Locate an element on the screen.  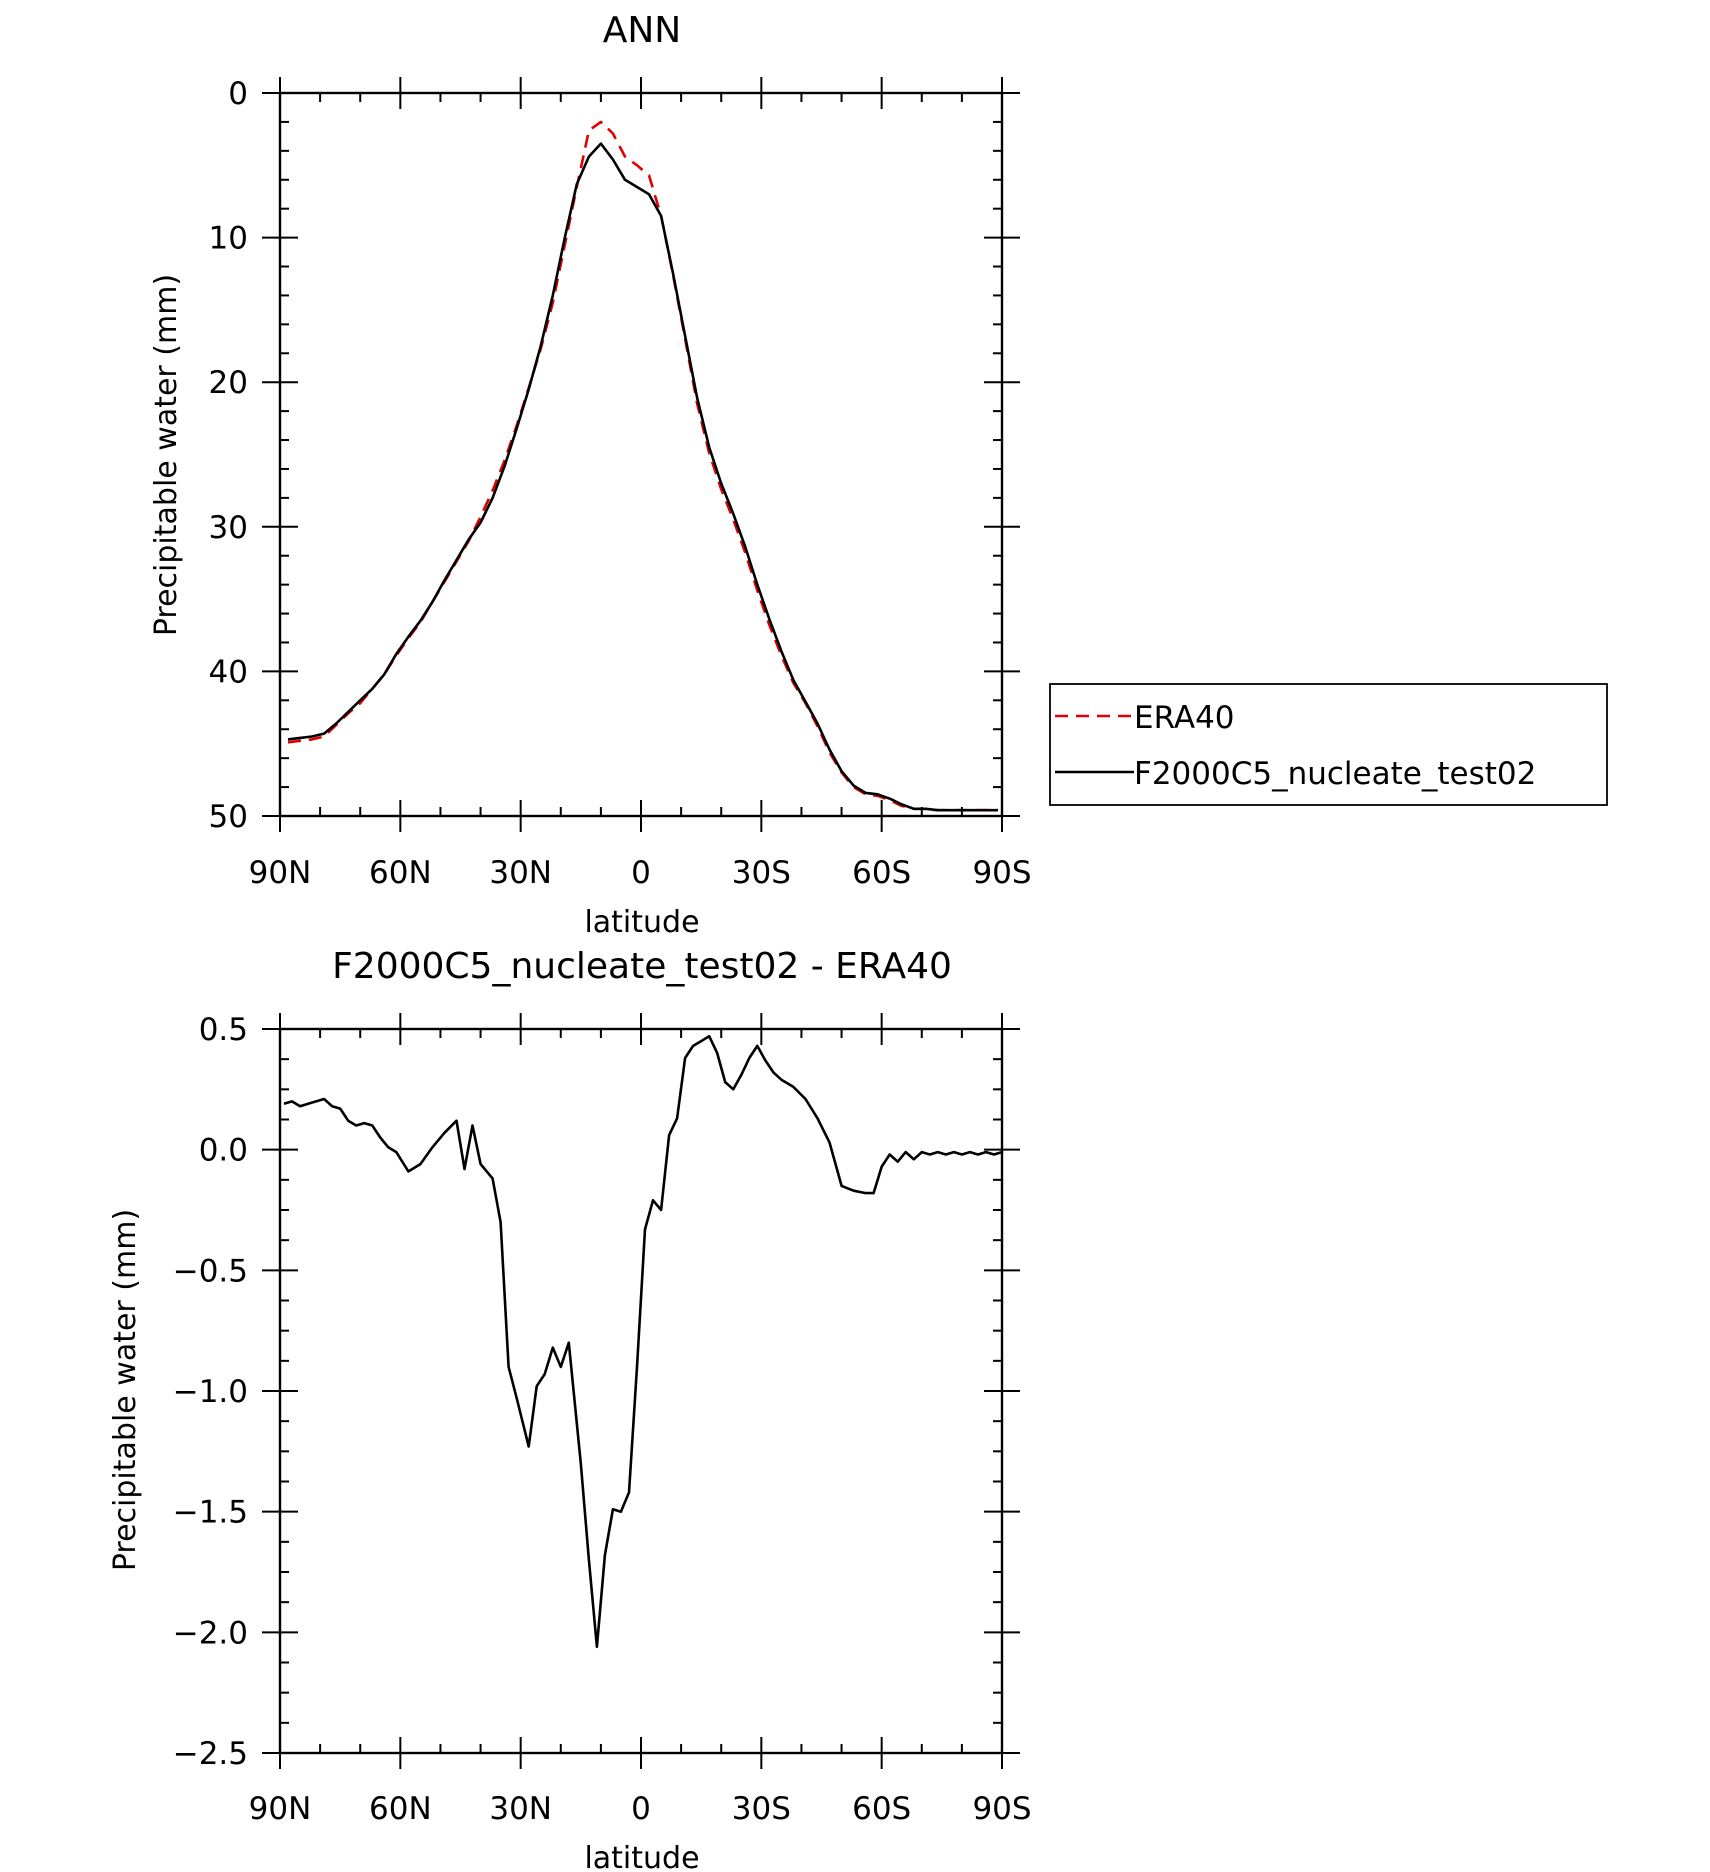
legend-label-era40: ERA40 is located at coordinates (1184, 718).